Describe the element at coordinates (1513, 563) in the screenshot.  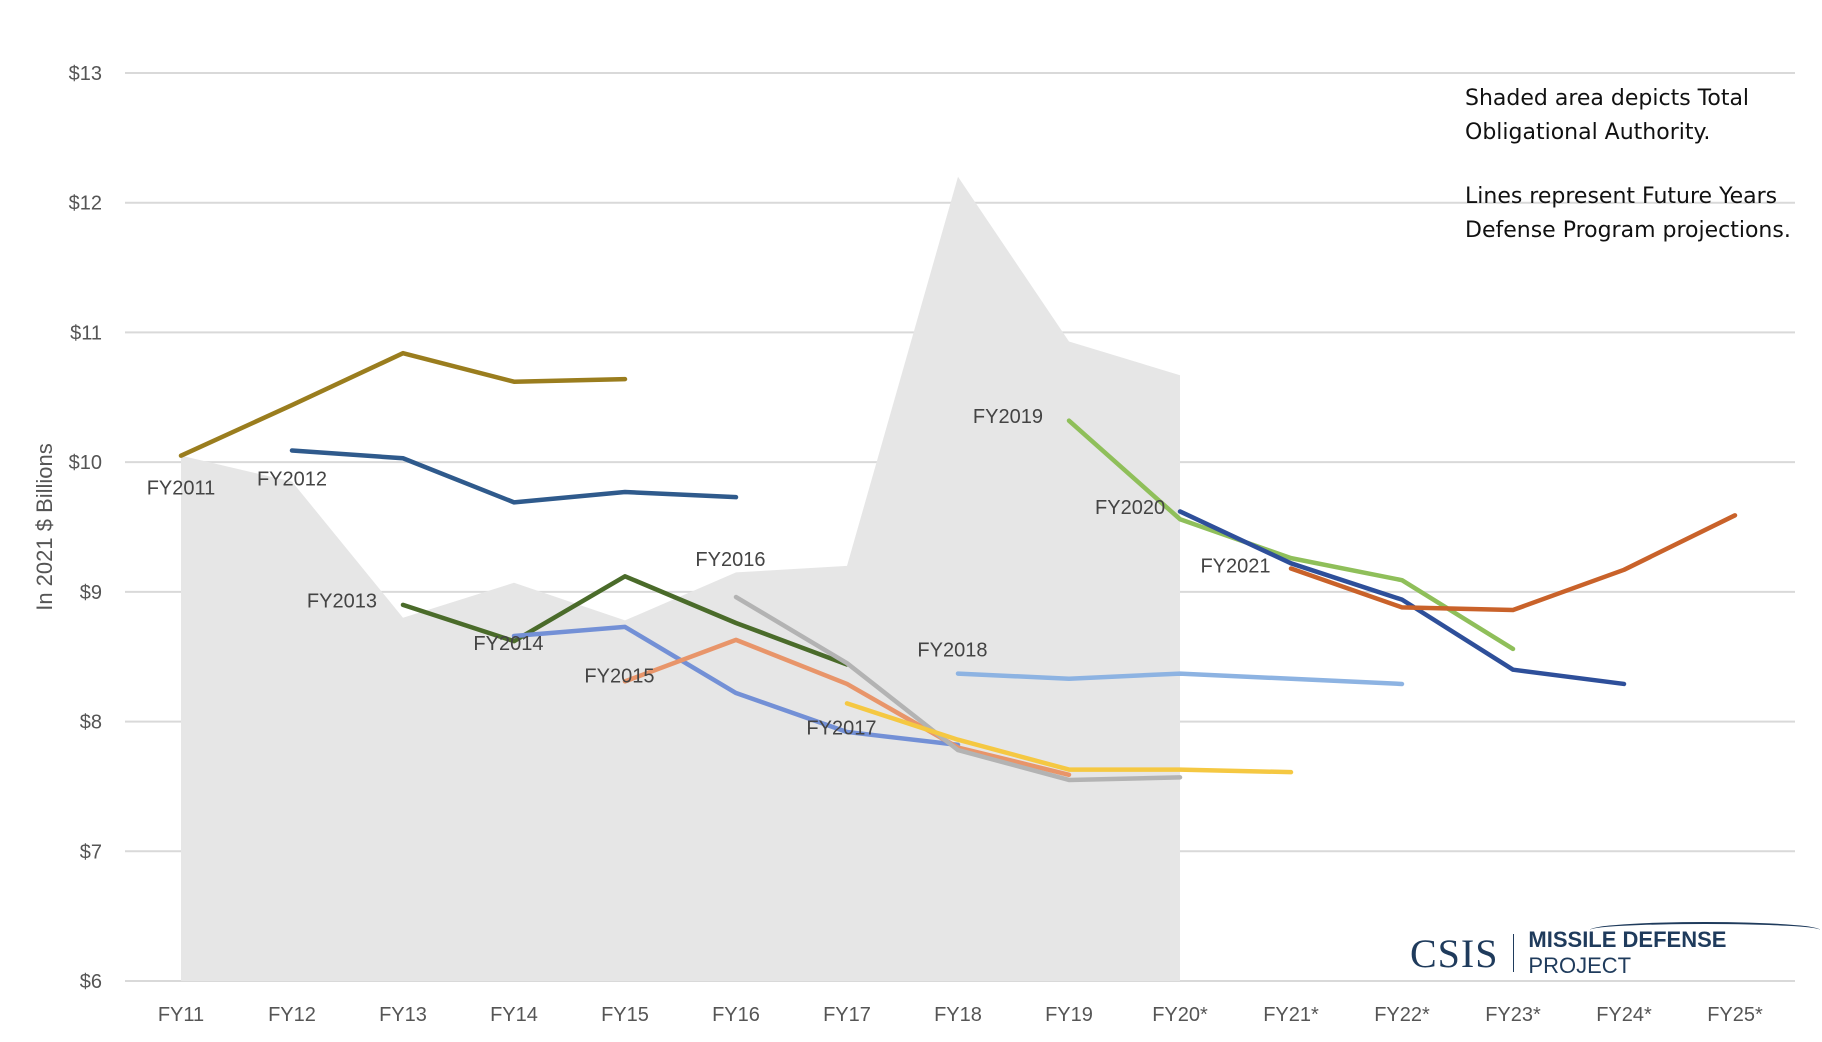
I see `series-line-fy2021` at that location.